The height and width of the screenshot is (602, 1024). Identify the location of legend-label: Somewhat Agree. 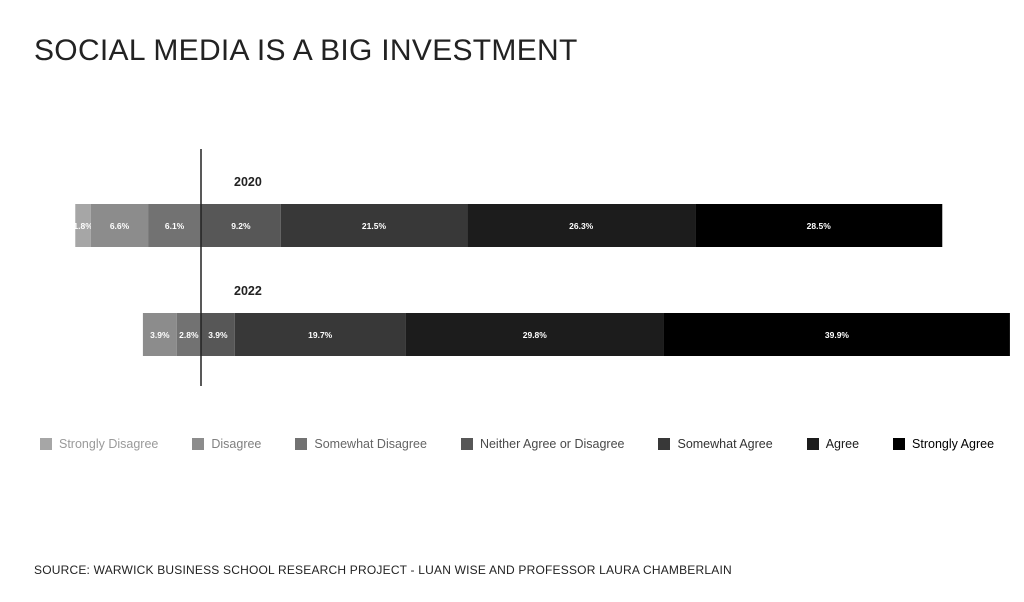
(725, 444).